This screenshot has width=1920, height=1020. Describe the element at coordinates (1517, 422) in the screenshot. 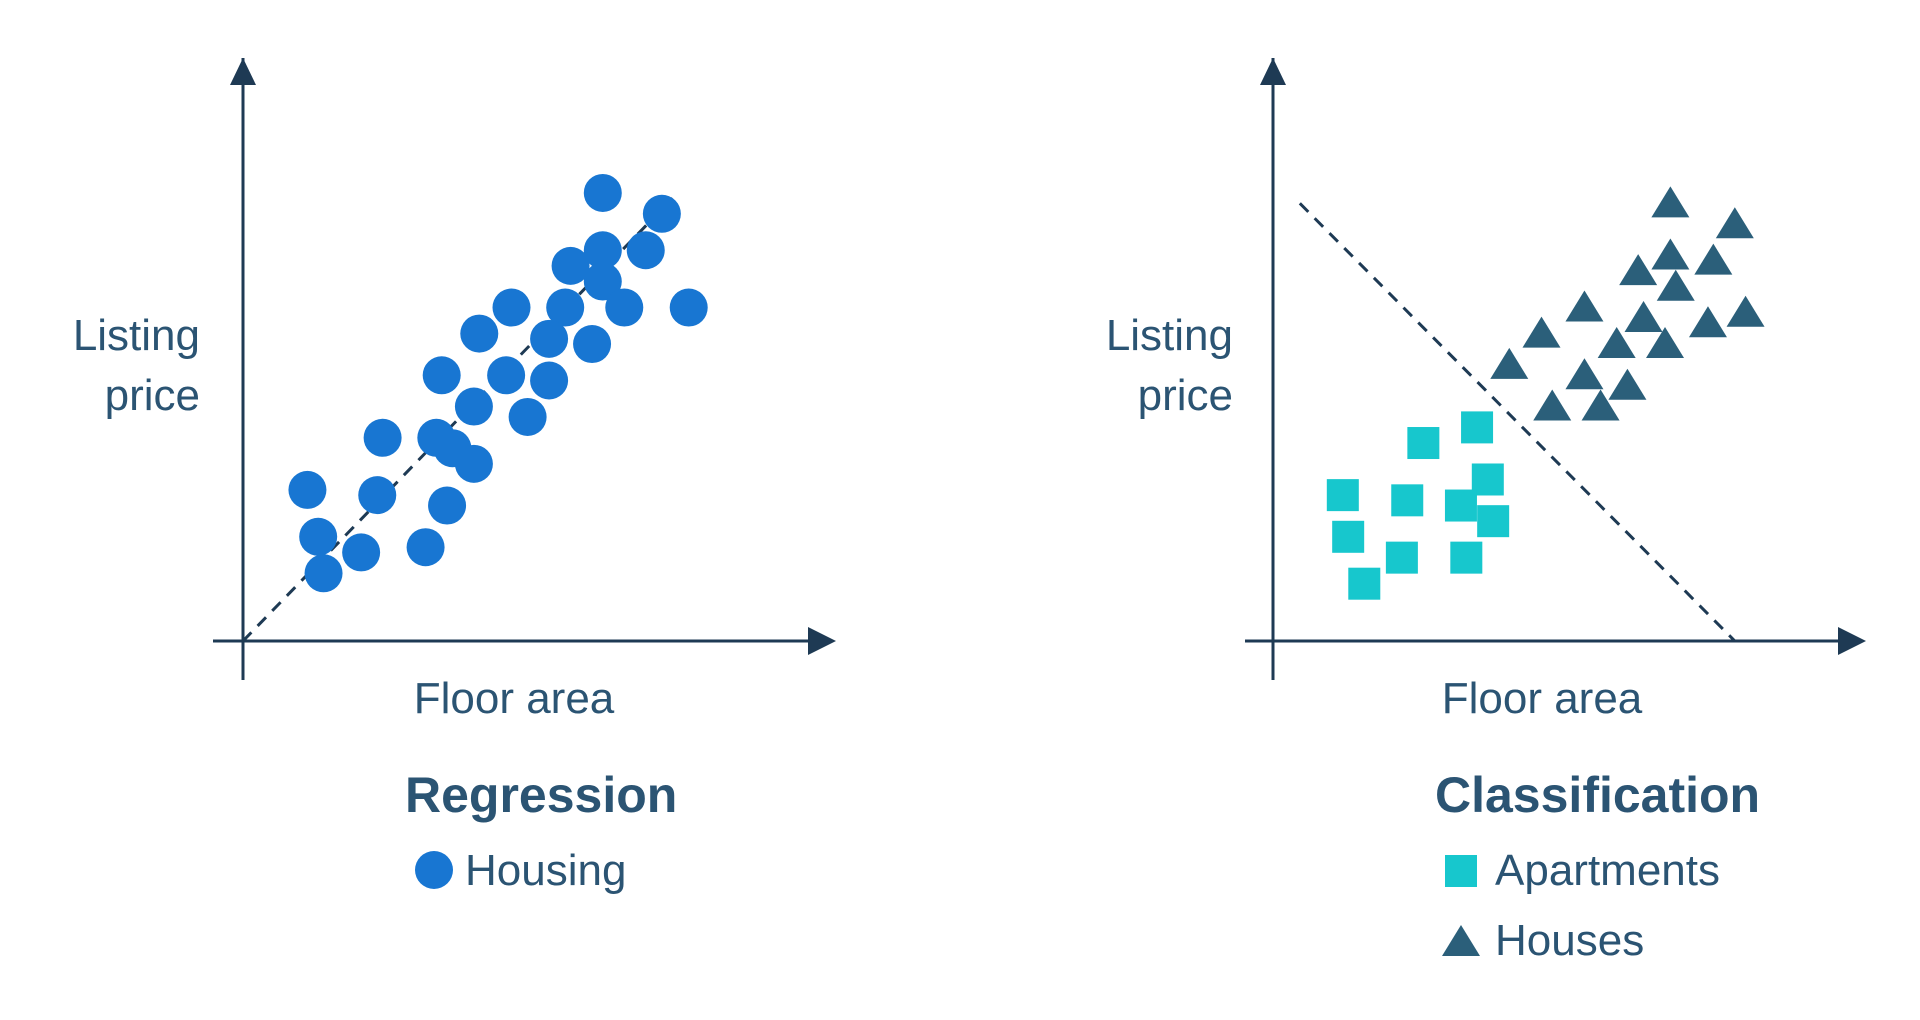

I see `decision-boundary` at that location.